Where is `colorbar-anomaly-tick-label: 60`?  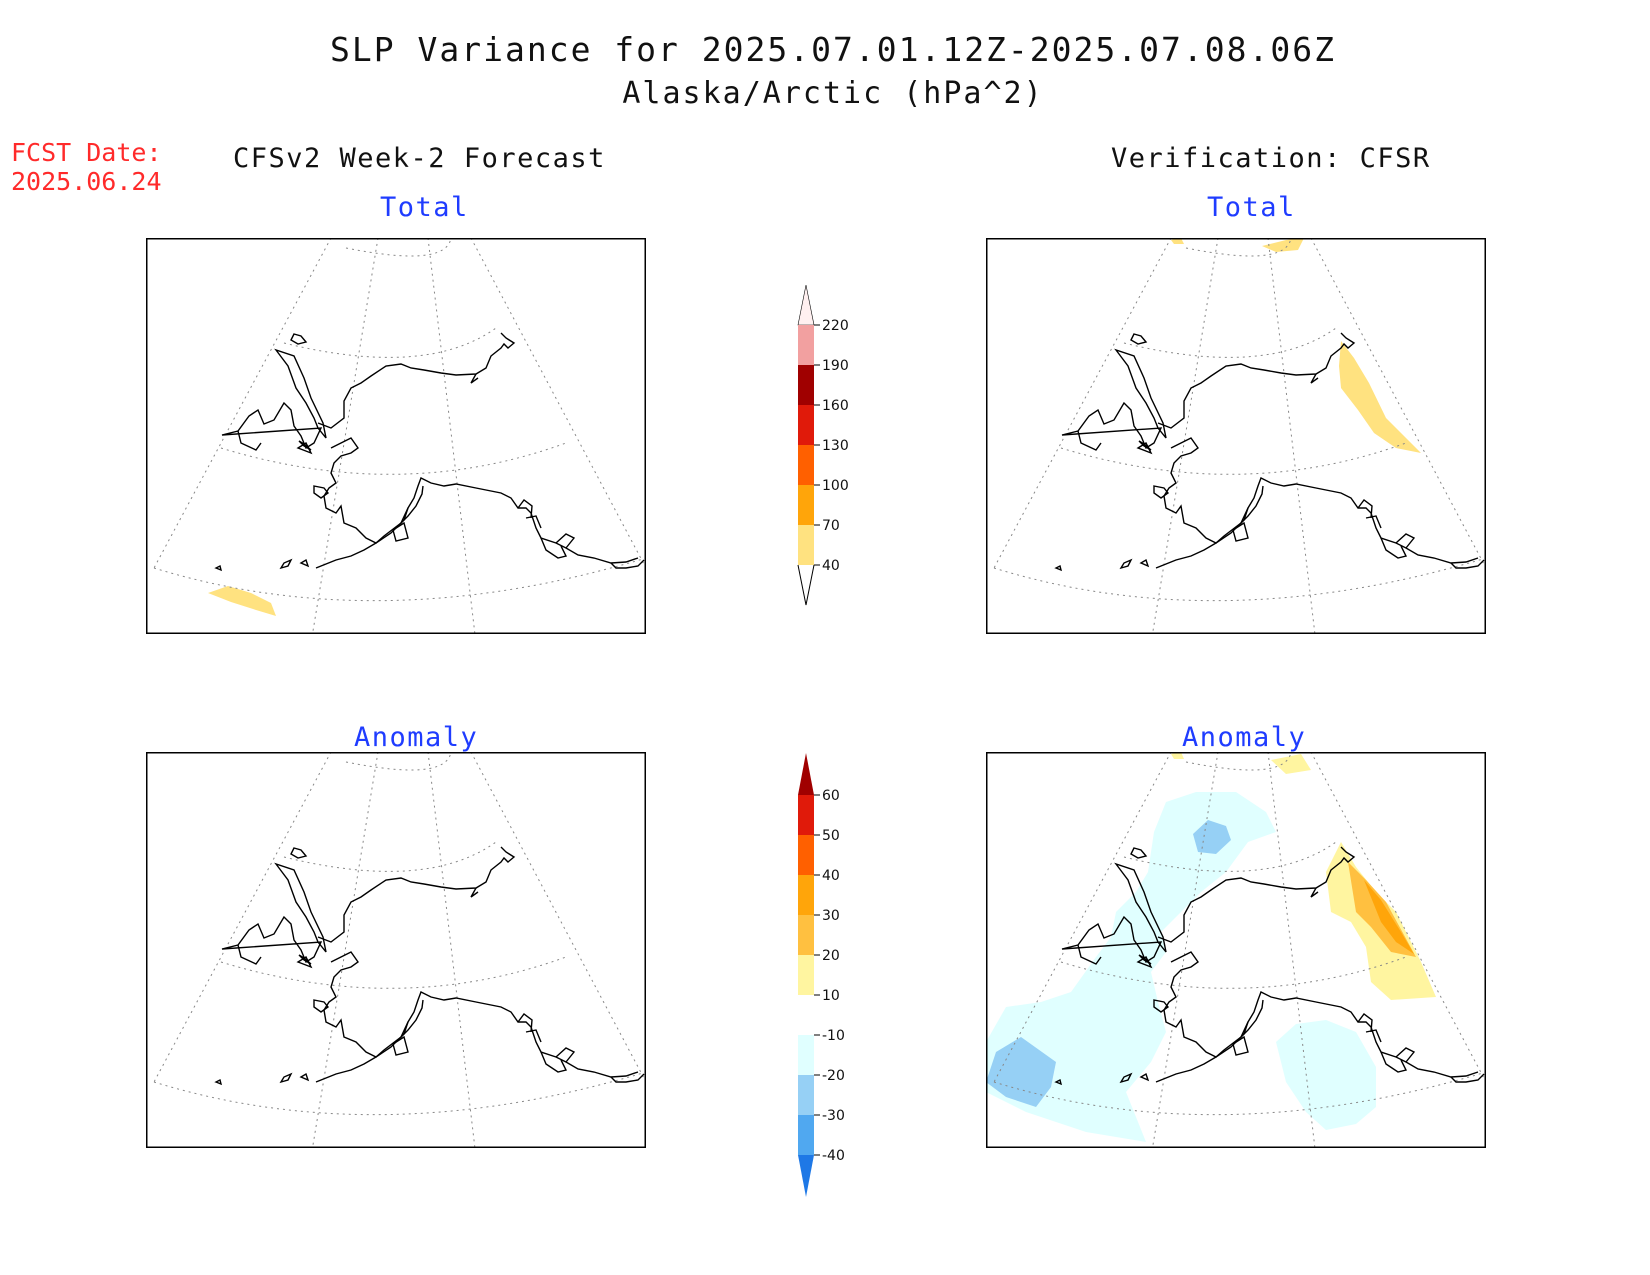
colorbar-anomaly-tick-label: 60 is located at coordinates (831, 796).